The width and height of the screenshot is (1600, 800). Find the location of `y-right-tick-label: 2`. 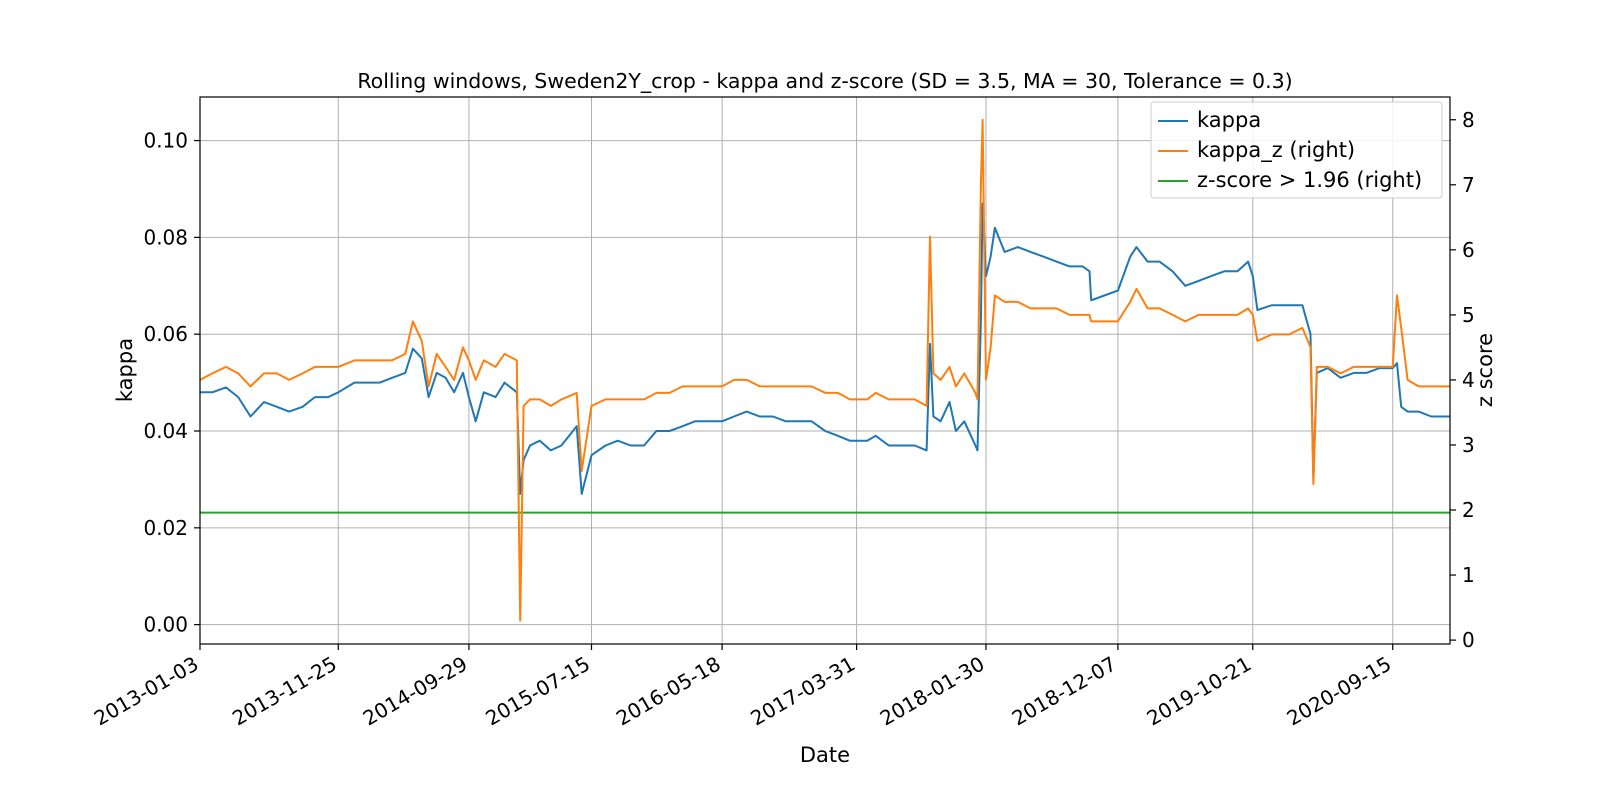

y-right-tick-label: 2 is located at coordinates (1468, 510).